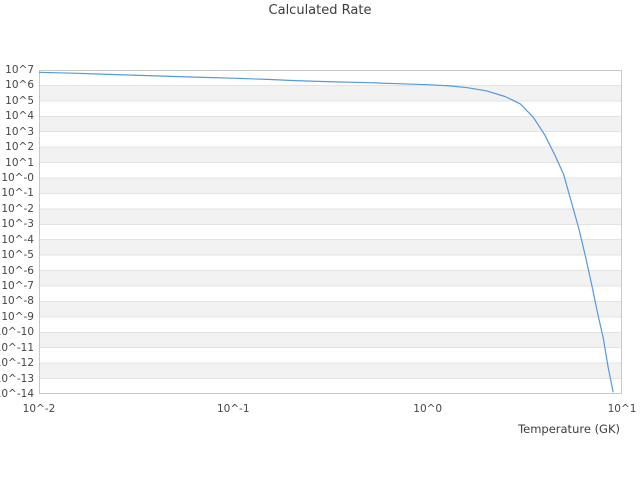  I want to click on y-tick-label: 10^-9, so click(17, 316).